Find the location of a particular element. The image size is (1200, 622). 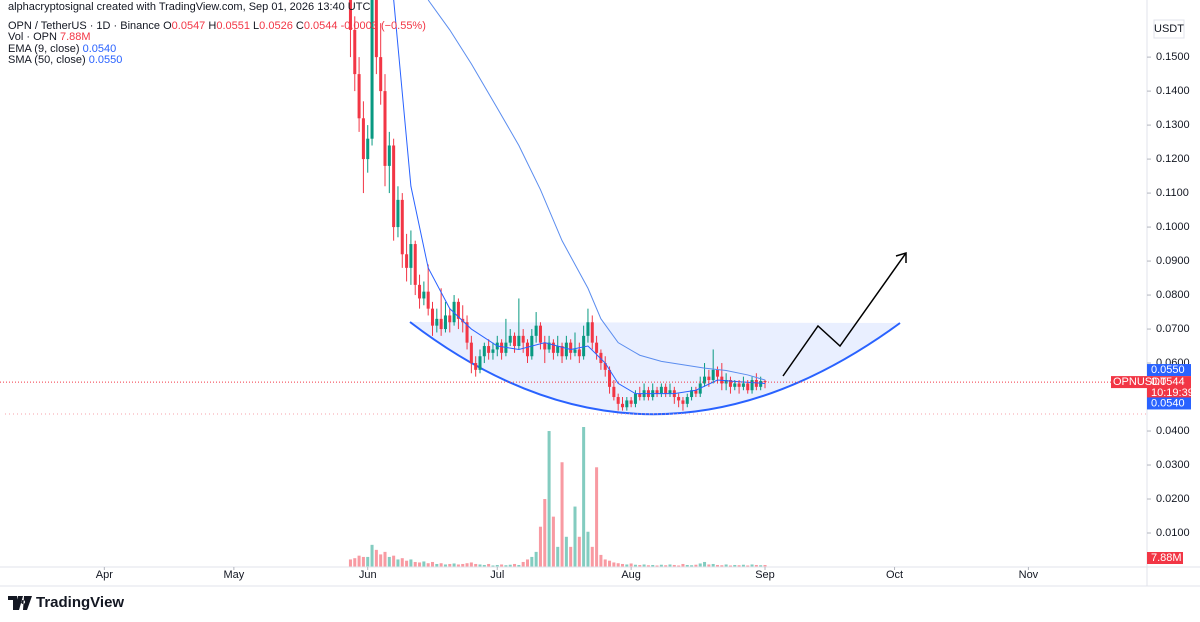

ohlc-key: L is located at coordinates (256, 25).